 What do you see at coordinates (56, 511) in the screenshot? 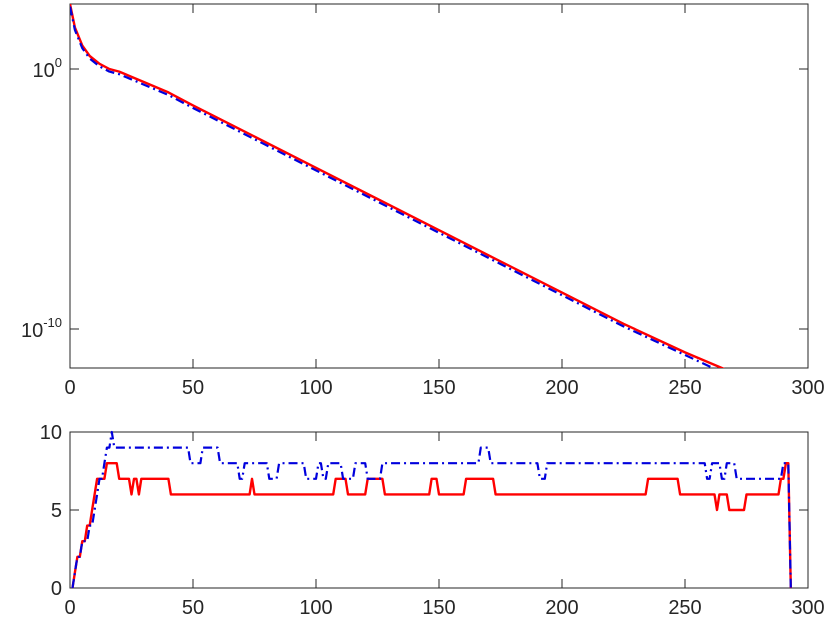
I see `bottom-y-tick-label: 5` at bounding box center [56, 511].